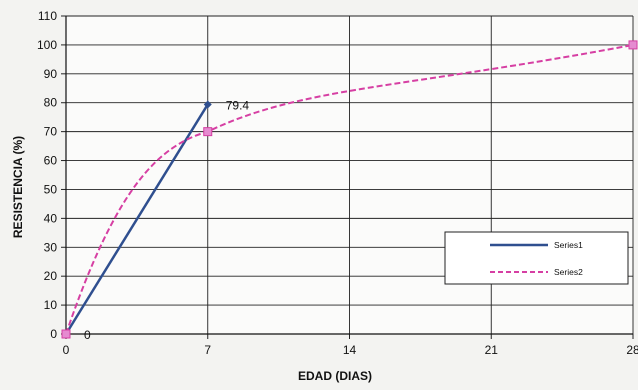 This screenshot has width=638, height=390. What do you see at coordinates (335, 376) in the screenshot?
I see `x-axis-title: EDAD (DIAS)` at bounding box center [335, 376].